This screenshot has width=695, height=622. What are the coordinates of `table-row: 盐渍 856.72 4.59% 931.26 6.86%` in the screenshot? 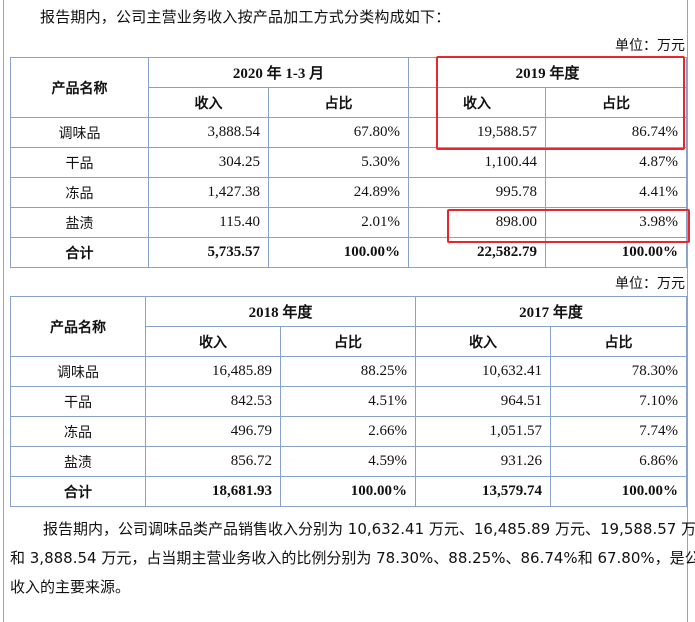 It's located at (349, 461).